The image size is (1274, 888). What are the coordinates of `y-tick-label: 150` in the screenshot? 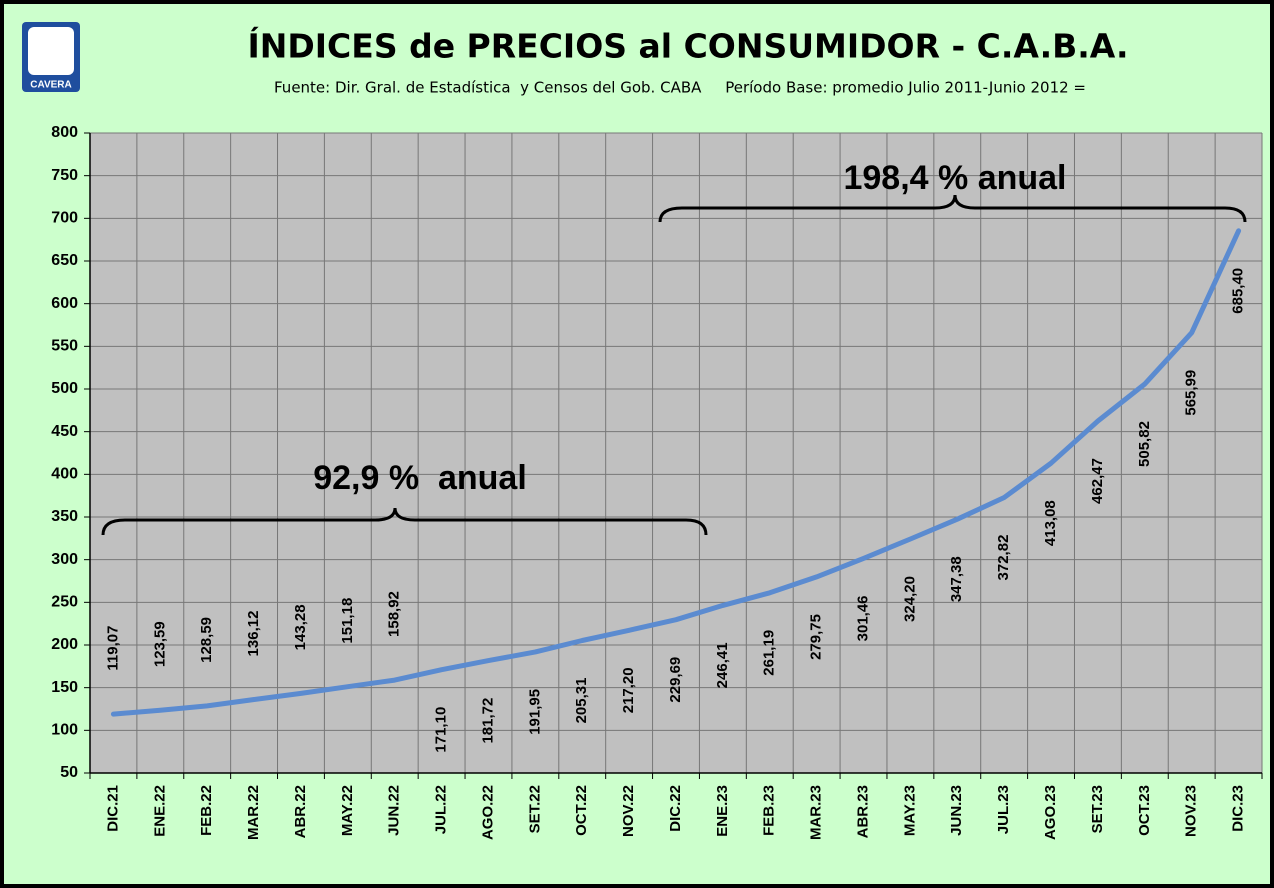 It's located at (64, 687).